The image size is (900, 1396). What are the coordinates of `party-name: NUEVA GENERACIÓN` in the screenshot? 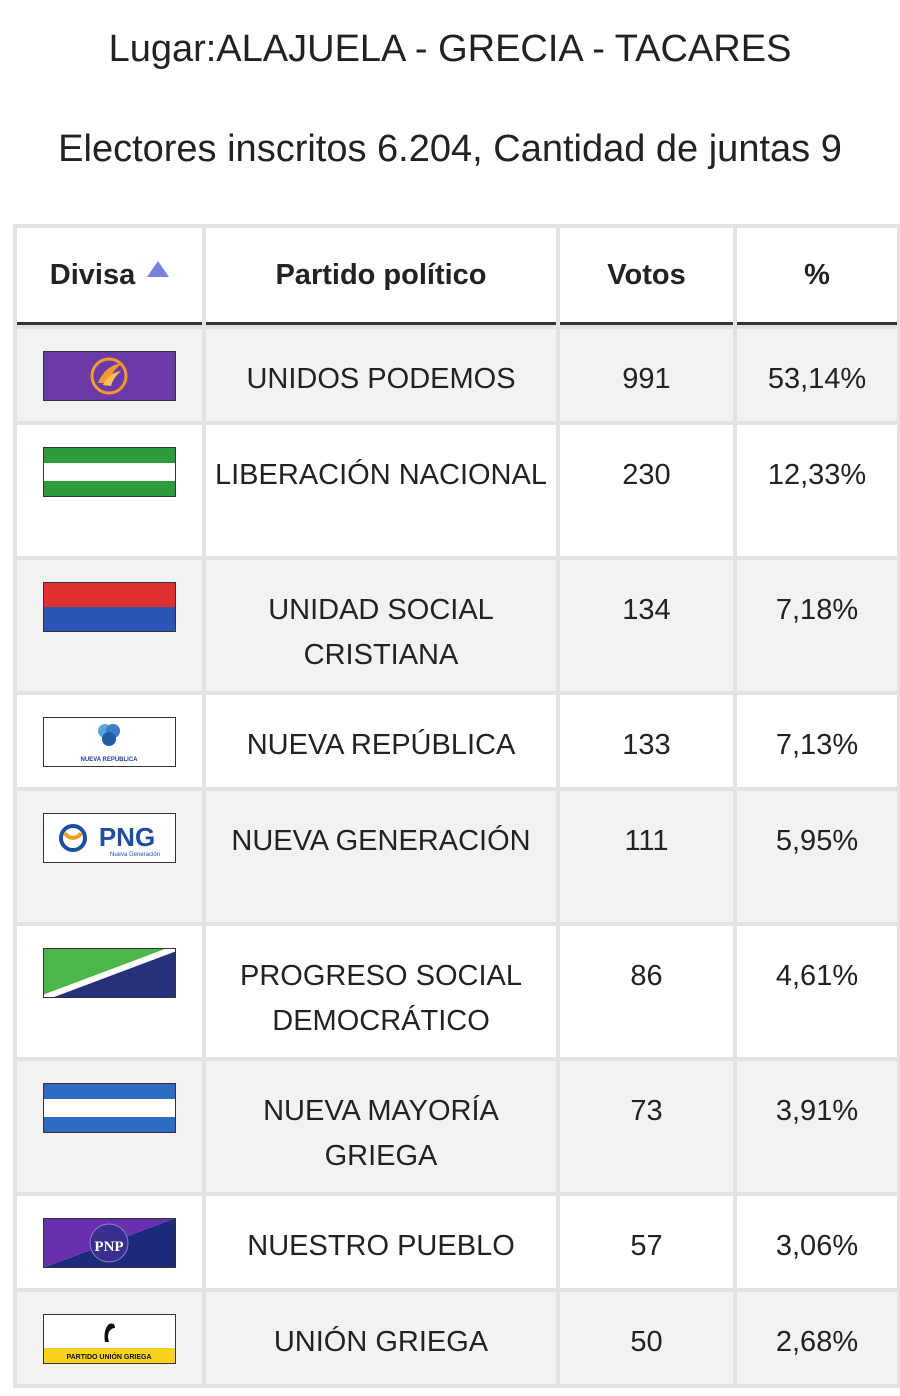 It's located at (381, 856).